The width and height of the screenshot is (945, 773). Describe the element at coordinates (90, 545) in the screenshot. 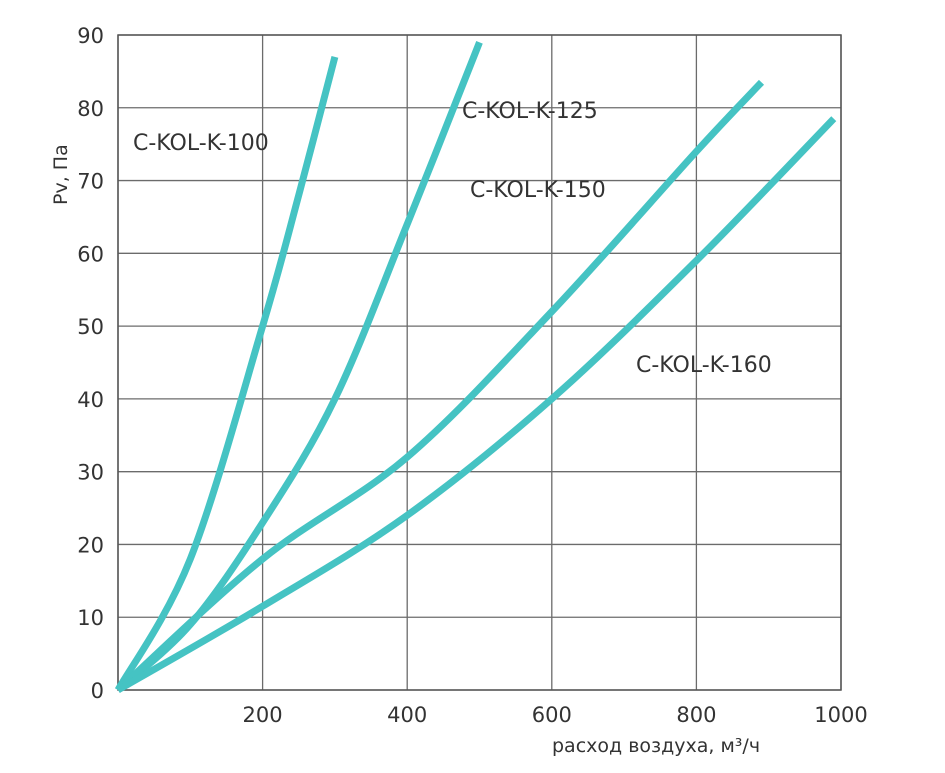

I see `y-tick-label: 20` at that location.